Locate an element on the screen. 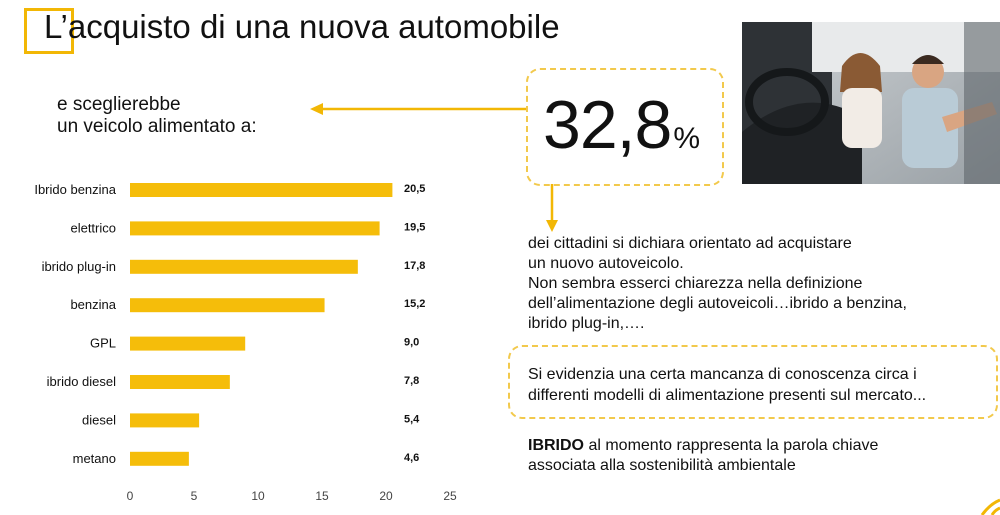  category-label: ibrido plug-in is located at coordinates (79, 266).